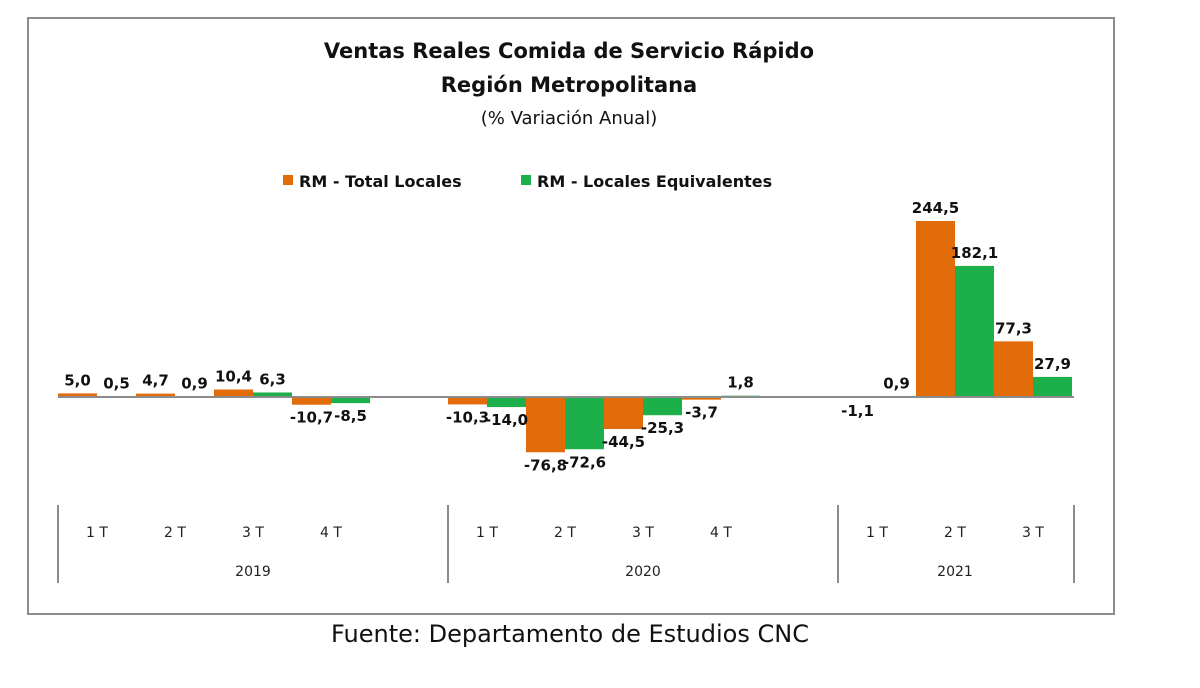 The image size is (1200, 688). Describe the element at coordinates (740, 383) in the screenshot. I see `data-label-equivalentes-7: 1,8` at that location.